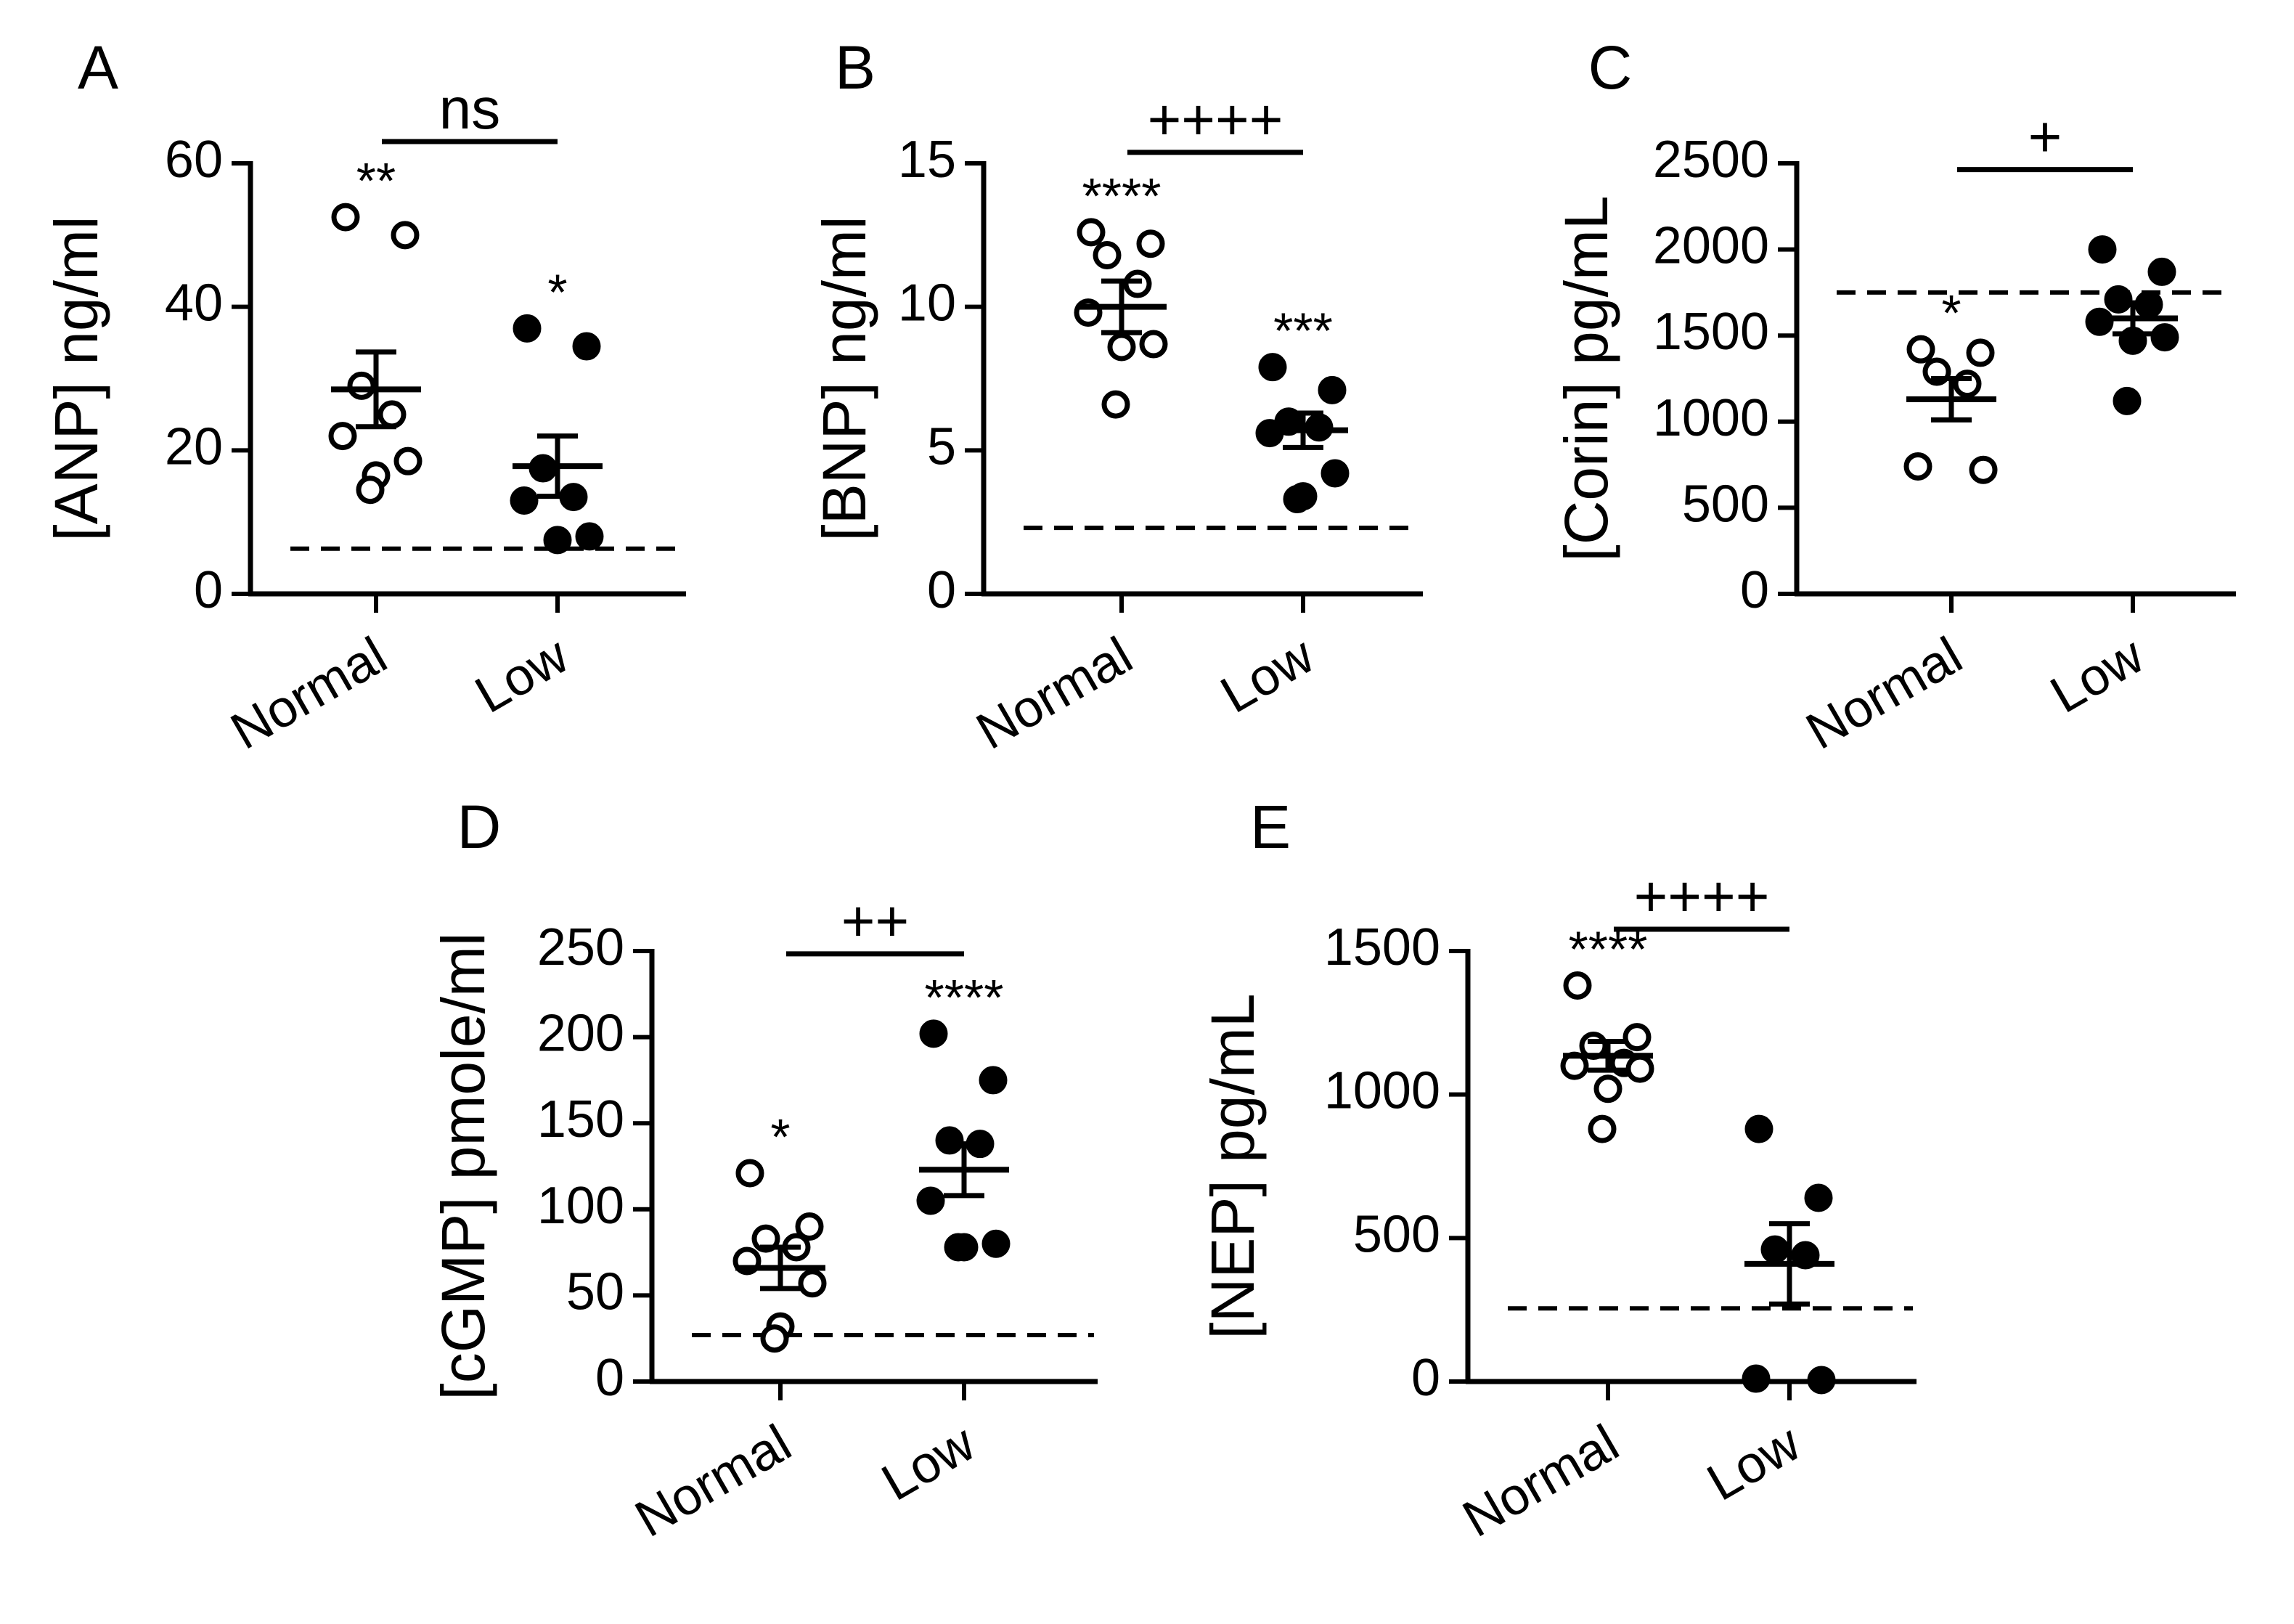 The height and width of the screenshot is (1624, 2294). What do you see at coordinates (194, 303) in the screenshot?
I see `y-tick-label: 40` at bounding box center [194, 303].